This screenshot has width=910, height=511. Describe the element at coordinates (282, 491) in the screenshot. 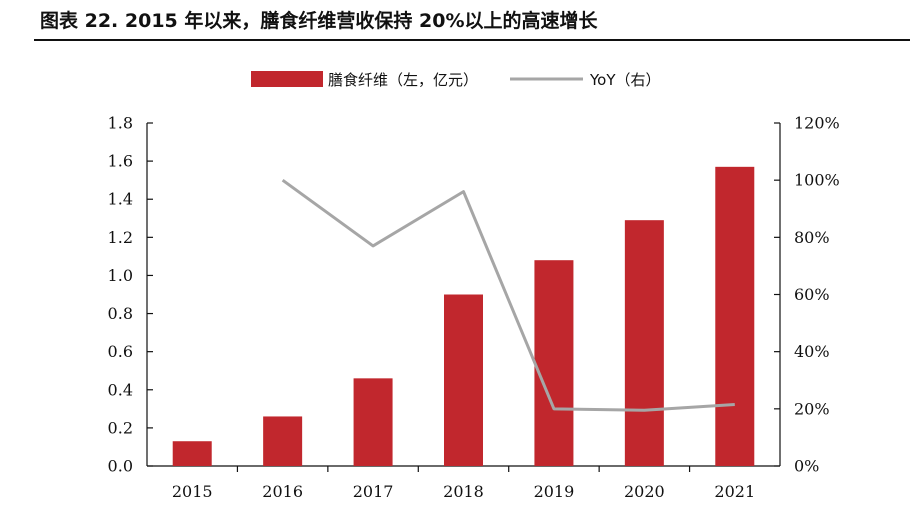

I see `x-tick-label: 2016` at that location.